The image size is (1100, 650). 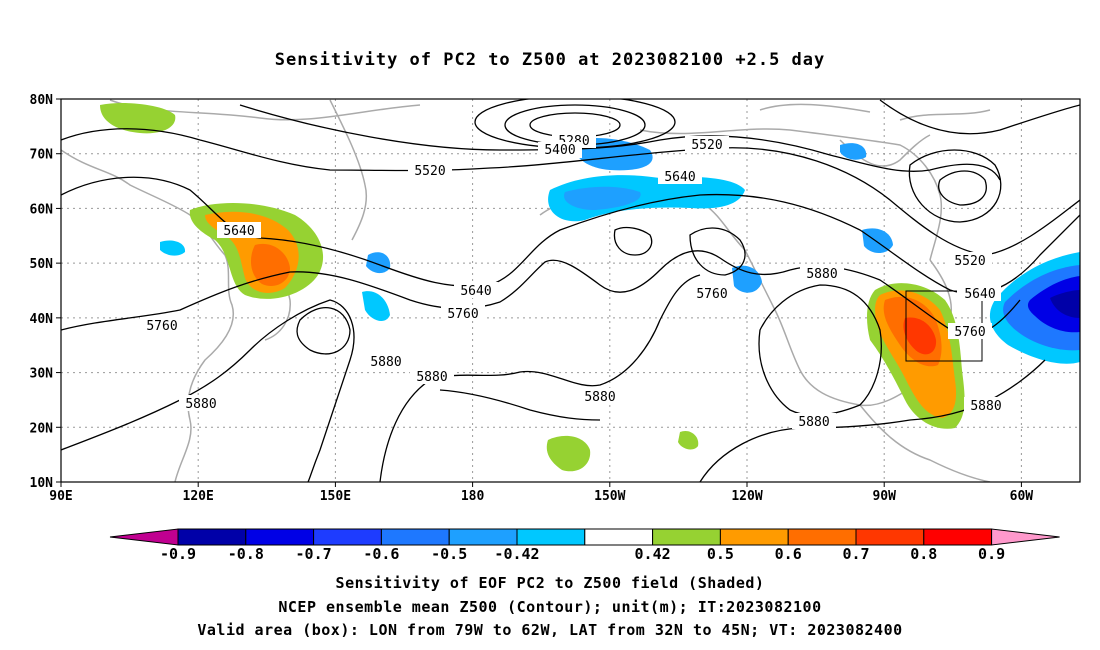 What do you see at coordinates (568, 453) in the screenshot?
I see `shade-positive-hawaii` at bounding box center [568, 453].